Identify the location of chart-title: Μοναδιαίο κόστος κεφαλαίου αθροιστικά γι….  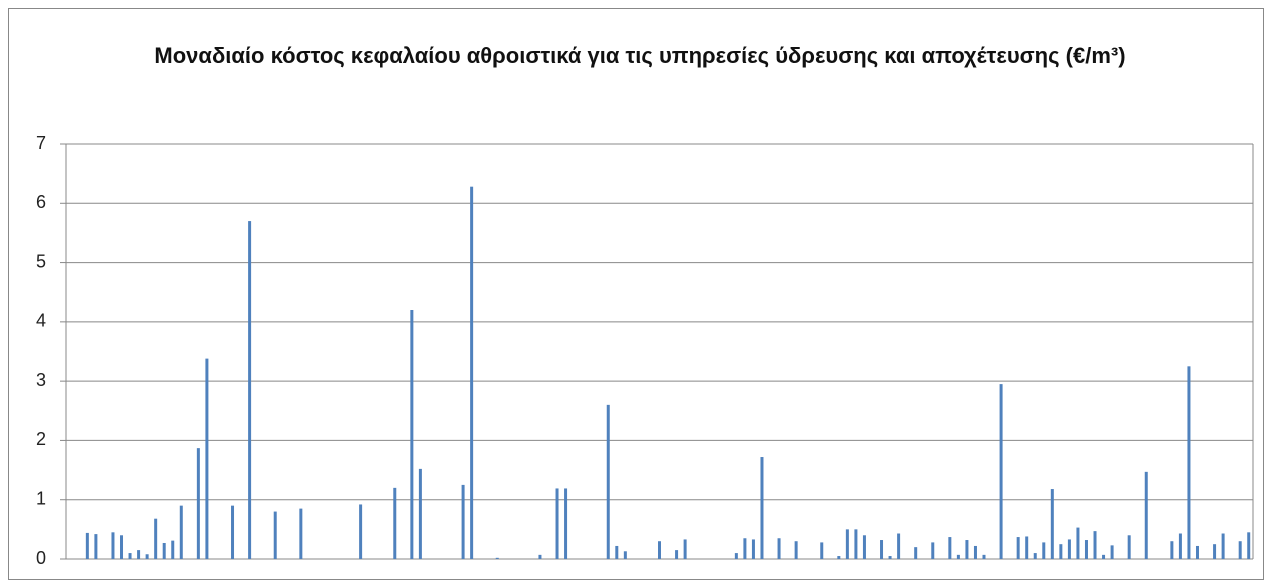
(640, 55).